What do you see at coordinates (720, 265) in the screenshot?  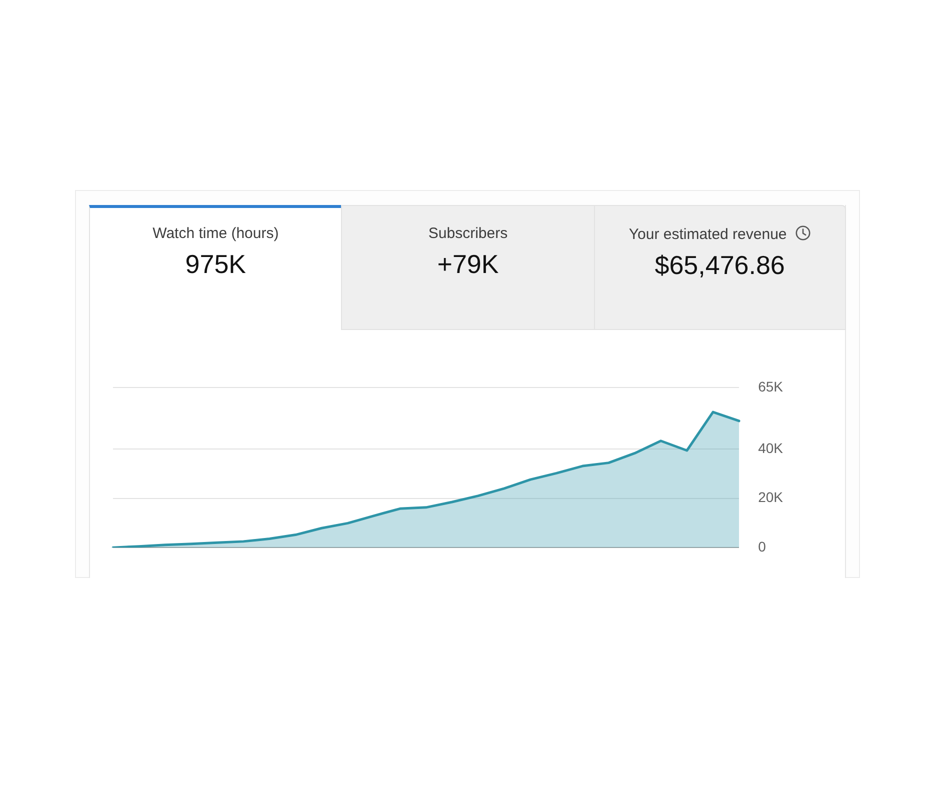 I see `text: $65,476.86` at bounding box center [720, 265].